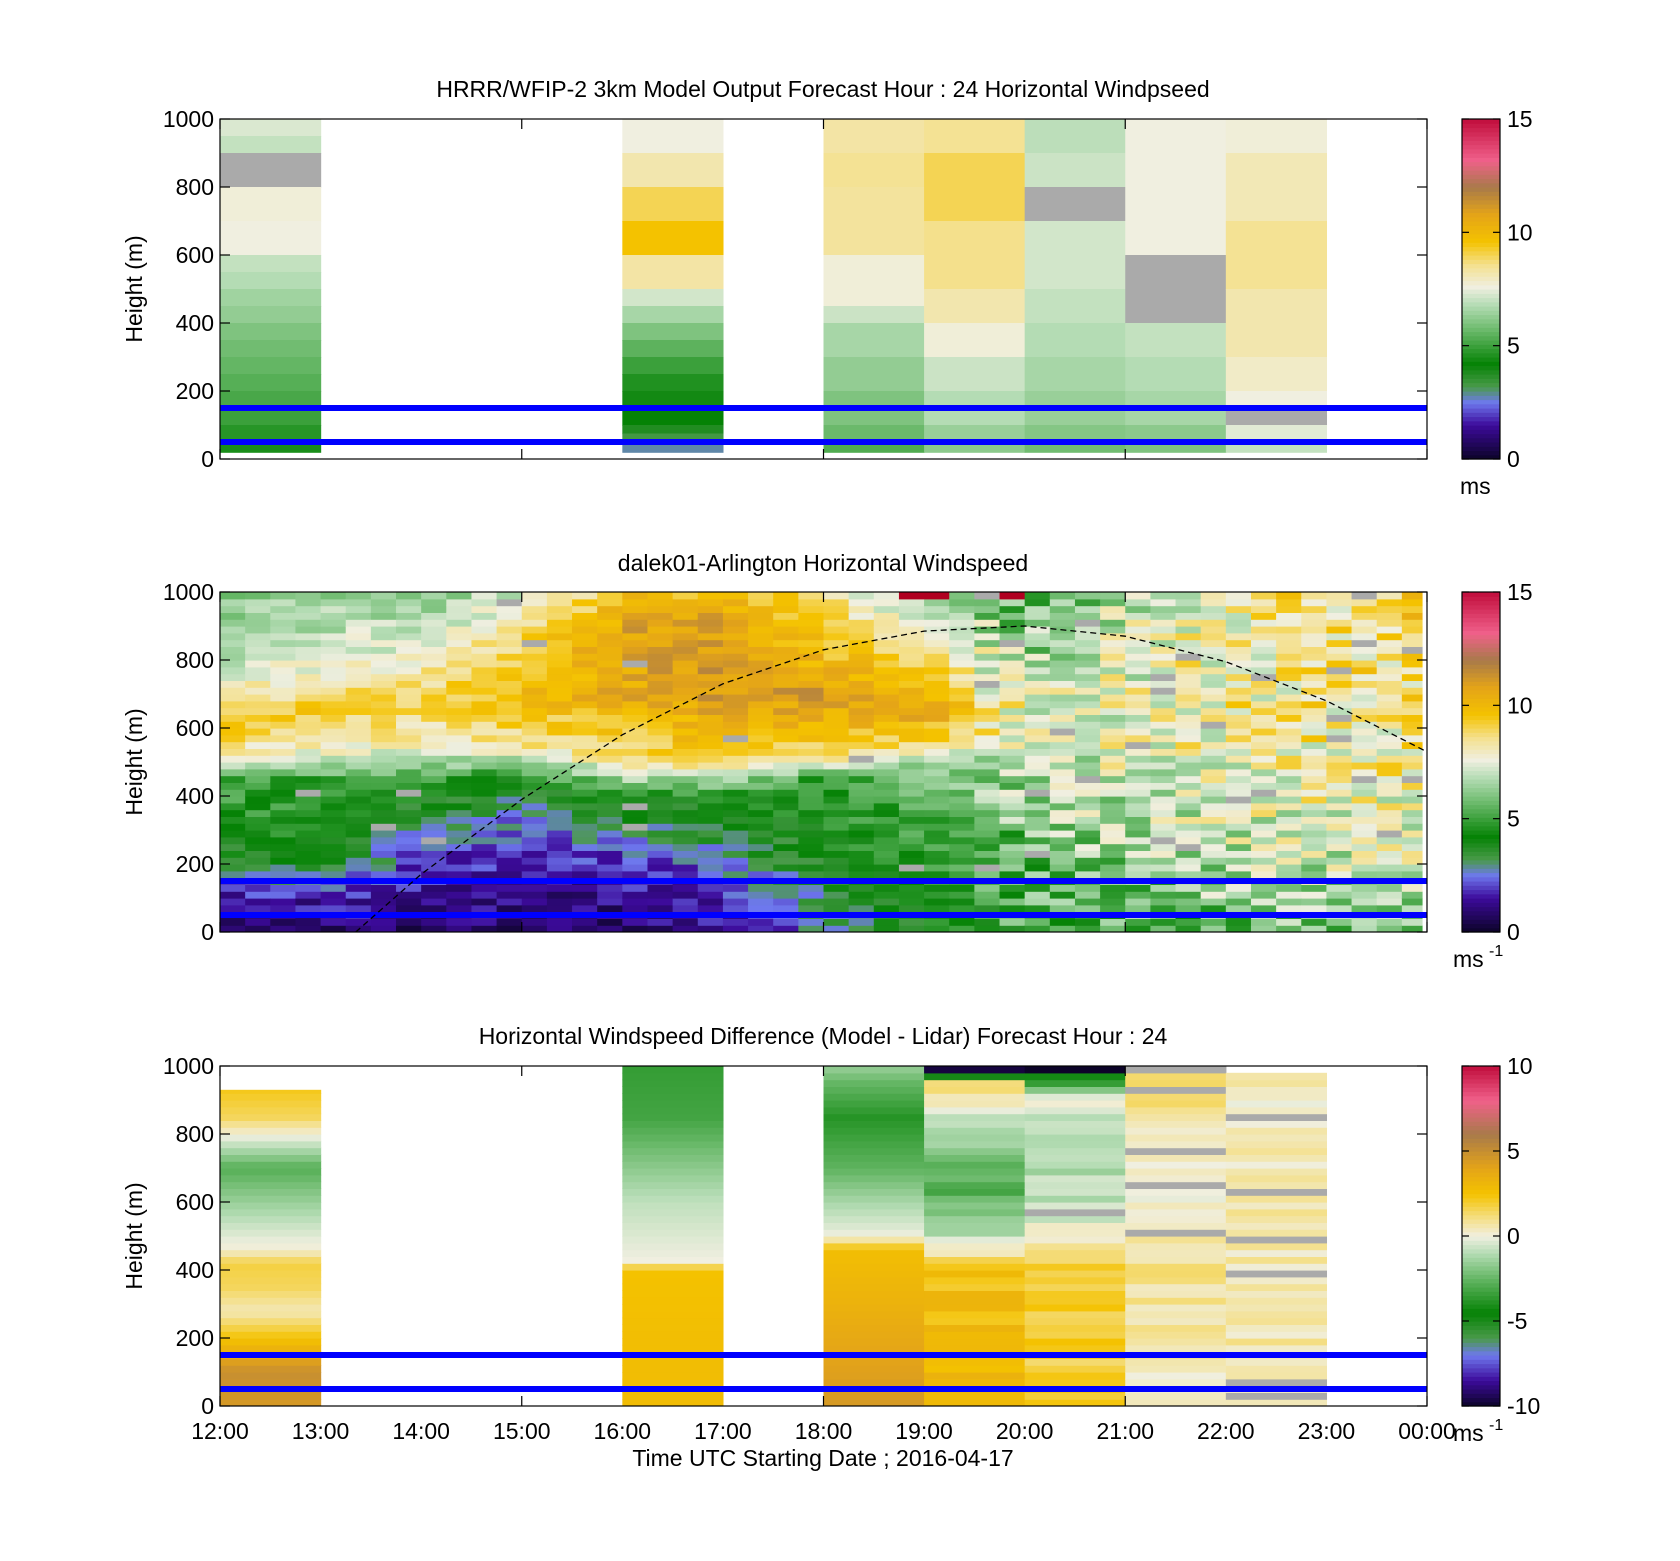 This screenshot has width=1680, height=1561. I want to click on x-tick-label: 18:00, so click(824, 1431).